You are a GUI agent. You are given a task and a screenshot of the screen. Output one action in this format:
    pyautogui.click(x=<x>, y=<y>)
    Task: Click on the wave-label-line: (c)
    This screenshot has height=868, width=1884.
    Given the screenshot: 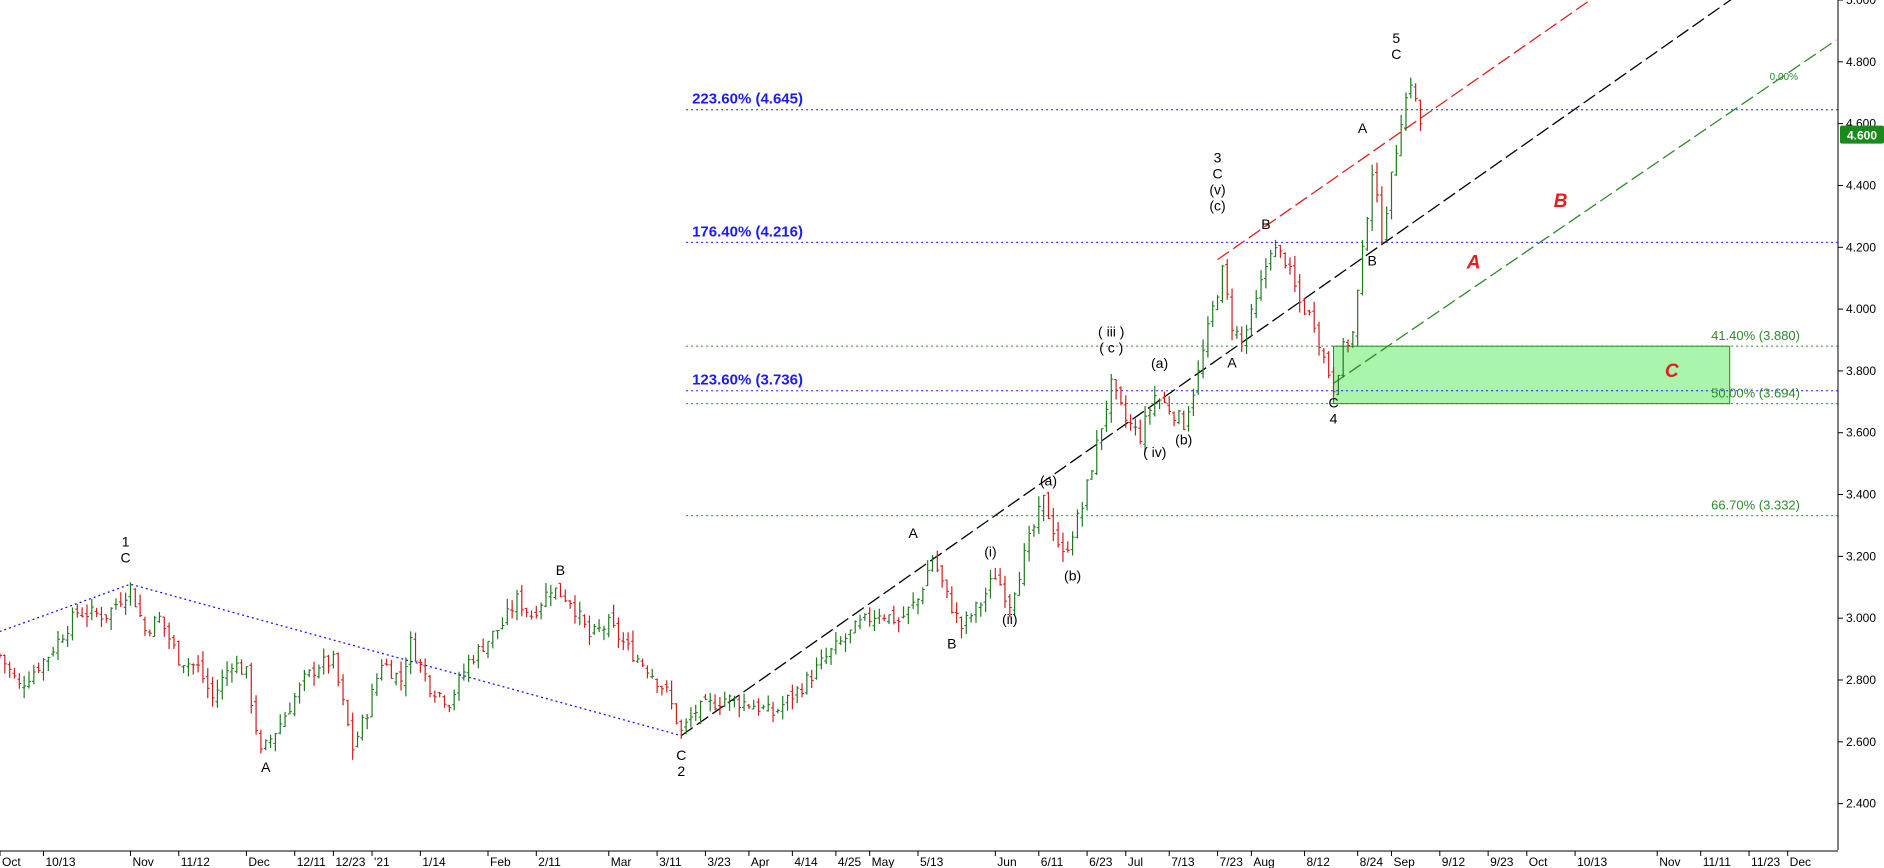 What is the action you would take?
    pyautogui.click(x=1217, y=205)
    